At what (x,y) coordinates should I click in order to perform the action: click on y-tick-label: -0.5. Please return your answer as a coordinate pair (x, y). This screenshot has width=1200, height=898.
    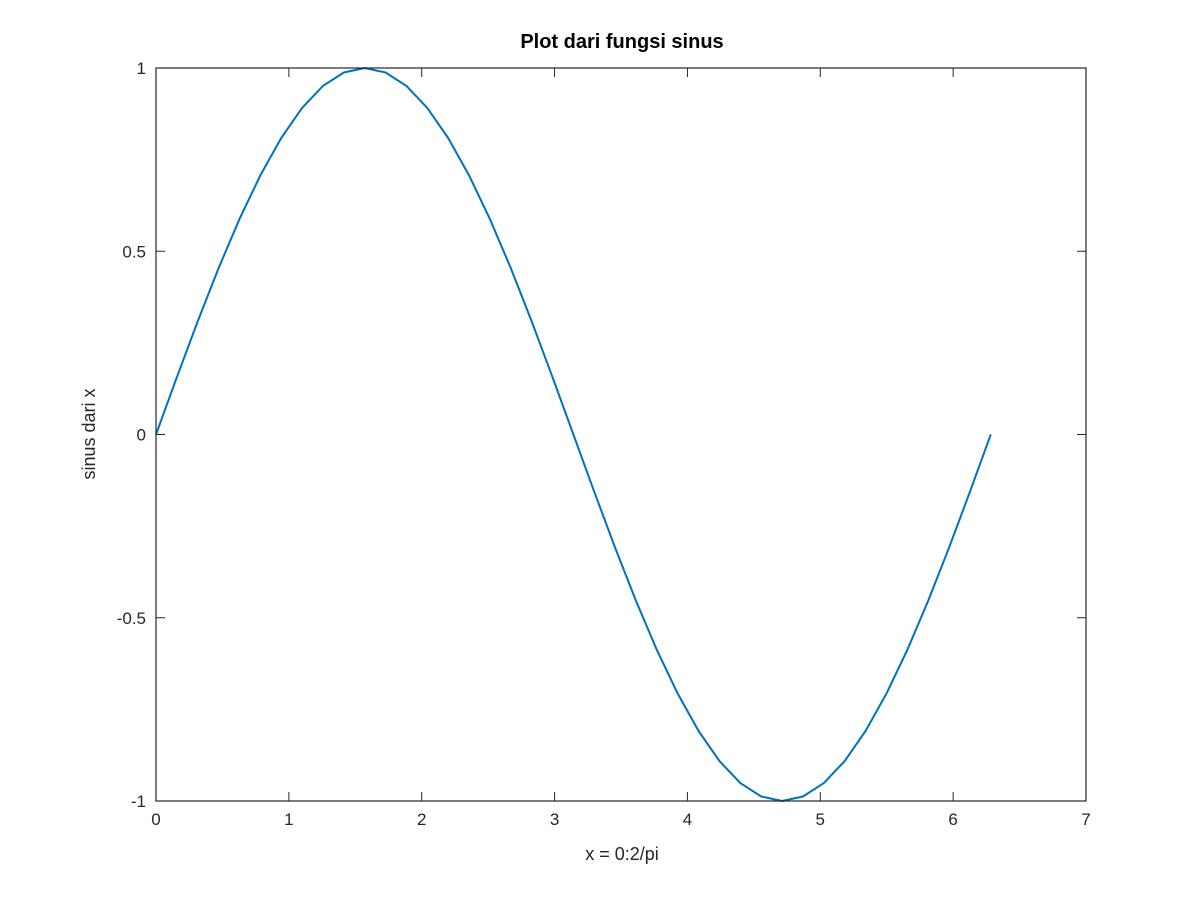
    Looking at the image, I should click on (131, 618).